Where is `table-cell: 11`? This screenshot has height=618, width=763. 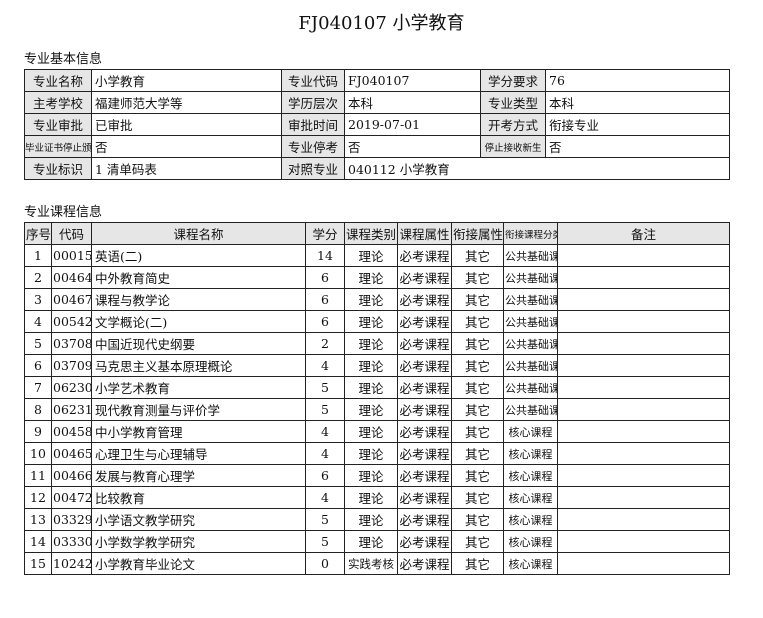 table-cell: 11 is located at coordinates (38, 475).